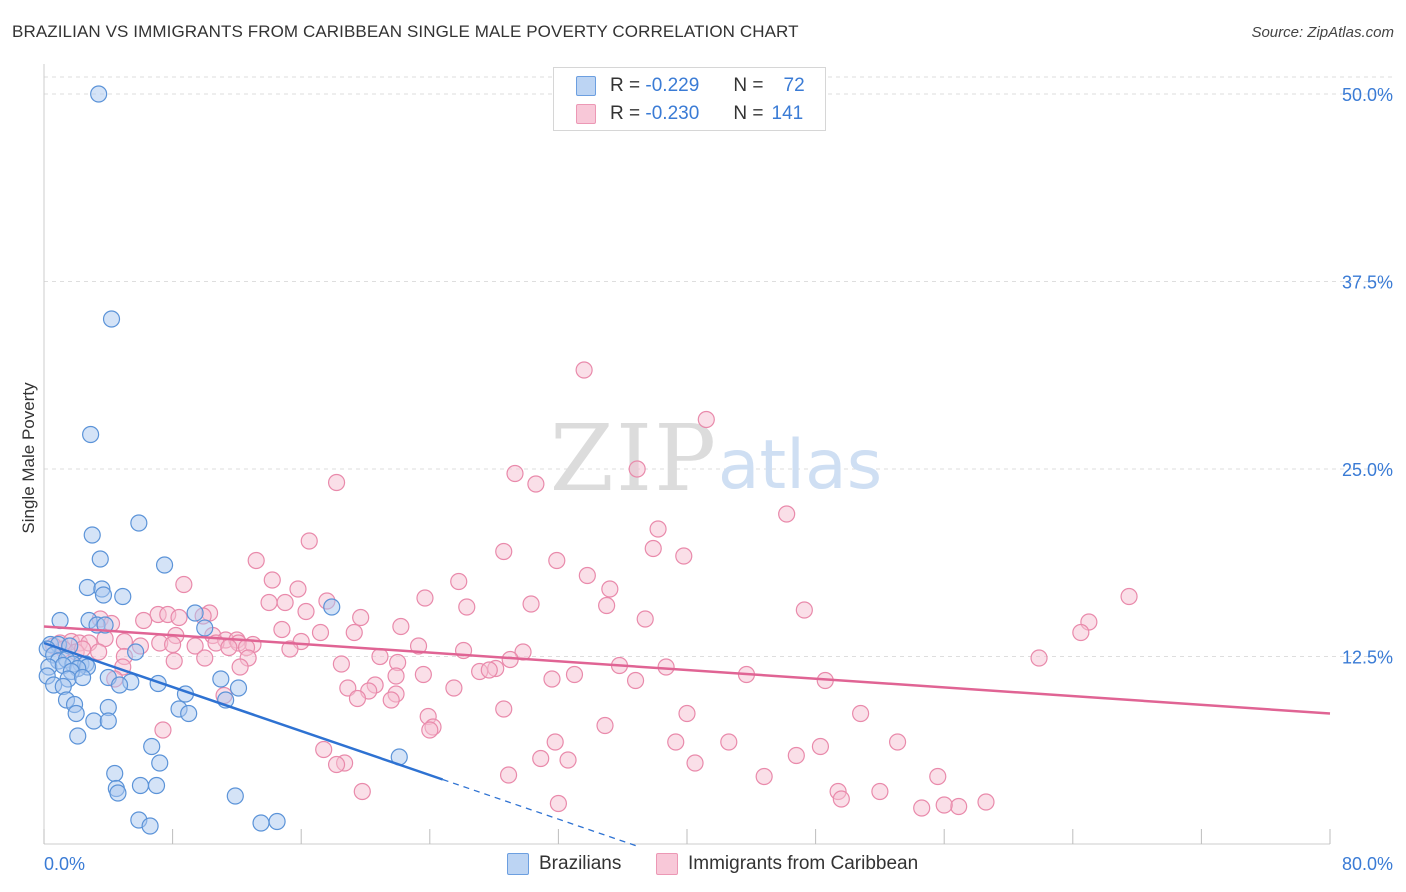  Describe the element at coordinates (1367, 470) in the screenshot. I see `y-tick-label: 25.0%` at that location.